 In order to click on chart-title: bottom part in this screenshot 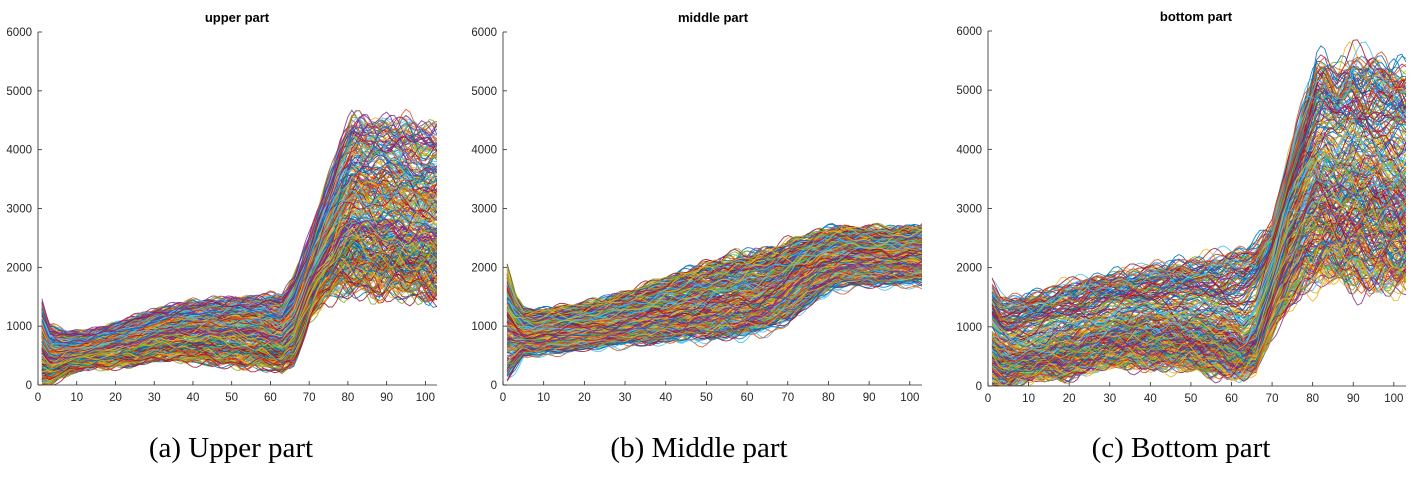, I will do `click(1196, 16)`.